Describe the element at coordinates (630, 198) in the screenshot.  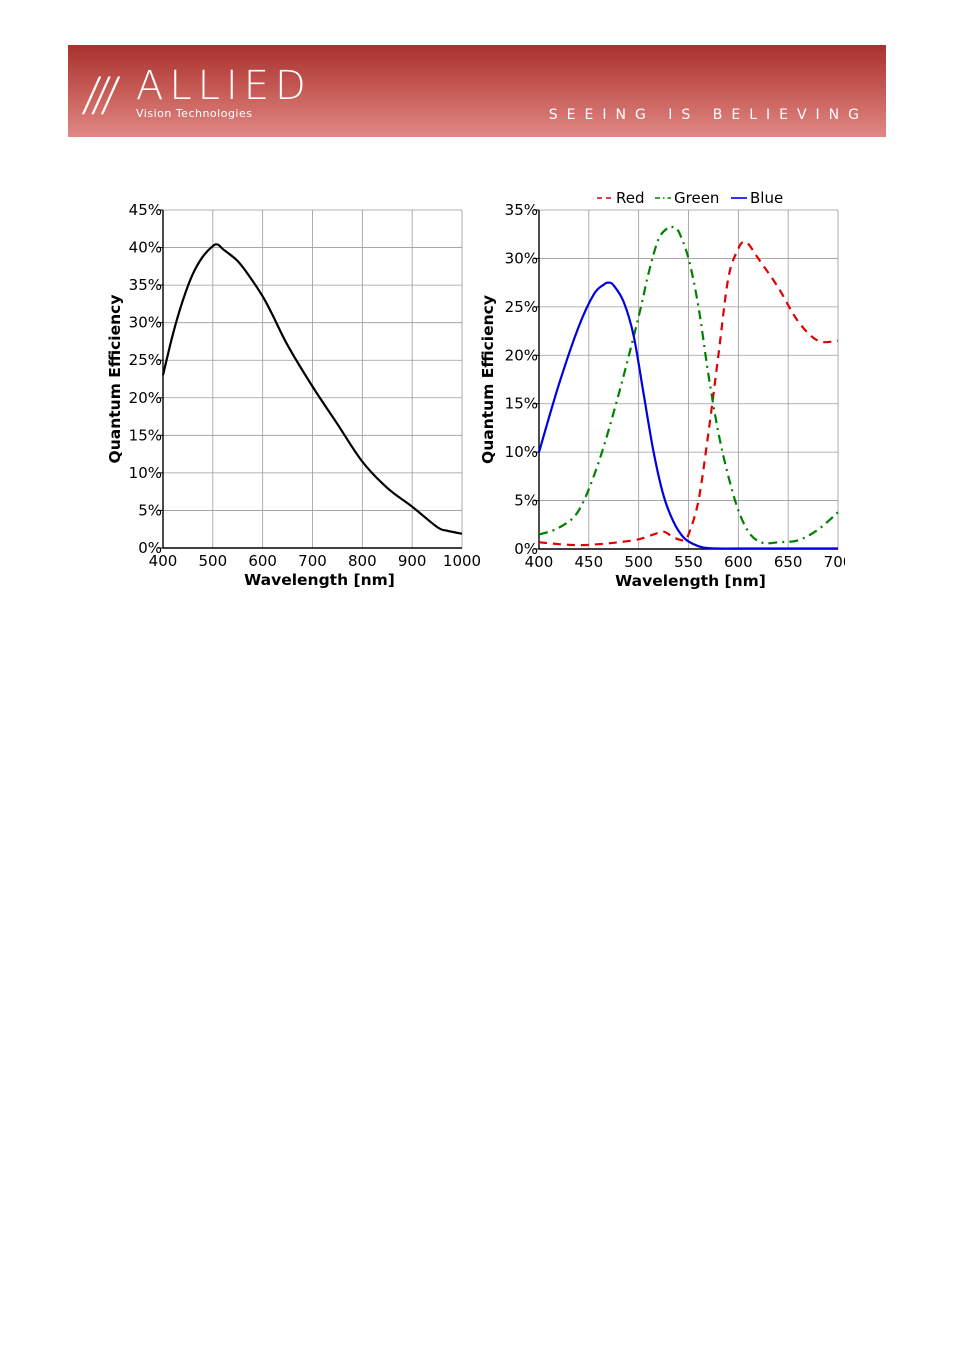
I see `legend-label-red: Red` at that location.